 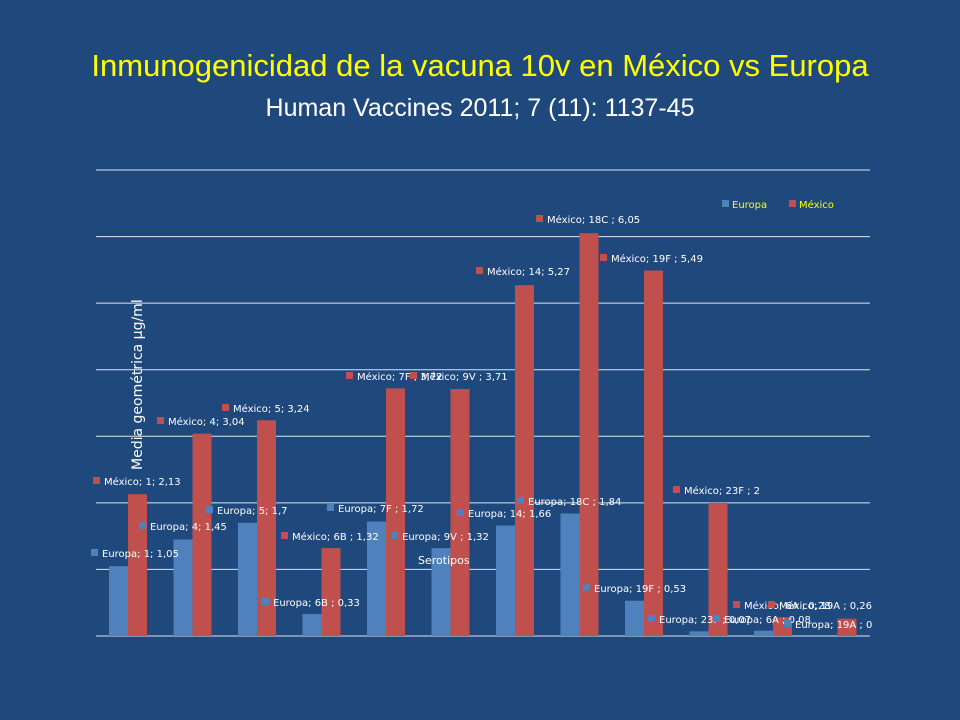 I want to click on data-label: Europa; 7F ; 1,72, so click(x=381, y=509).